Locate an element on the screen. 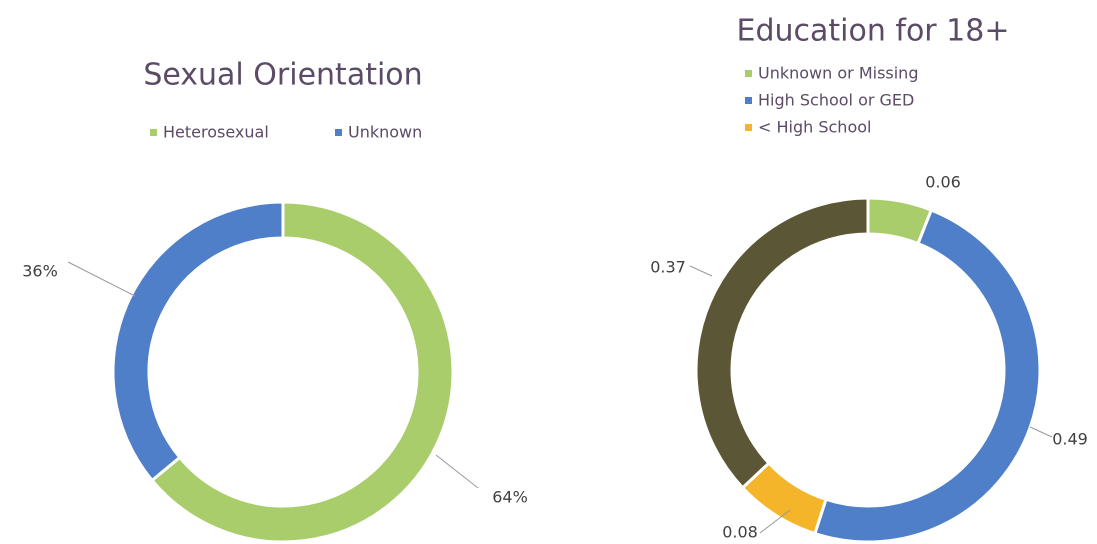 This screenshot has height=544, width=1097. legend-label: Unknown or Missing is located at coordinates (838, 73).